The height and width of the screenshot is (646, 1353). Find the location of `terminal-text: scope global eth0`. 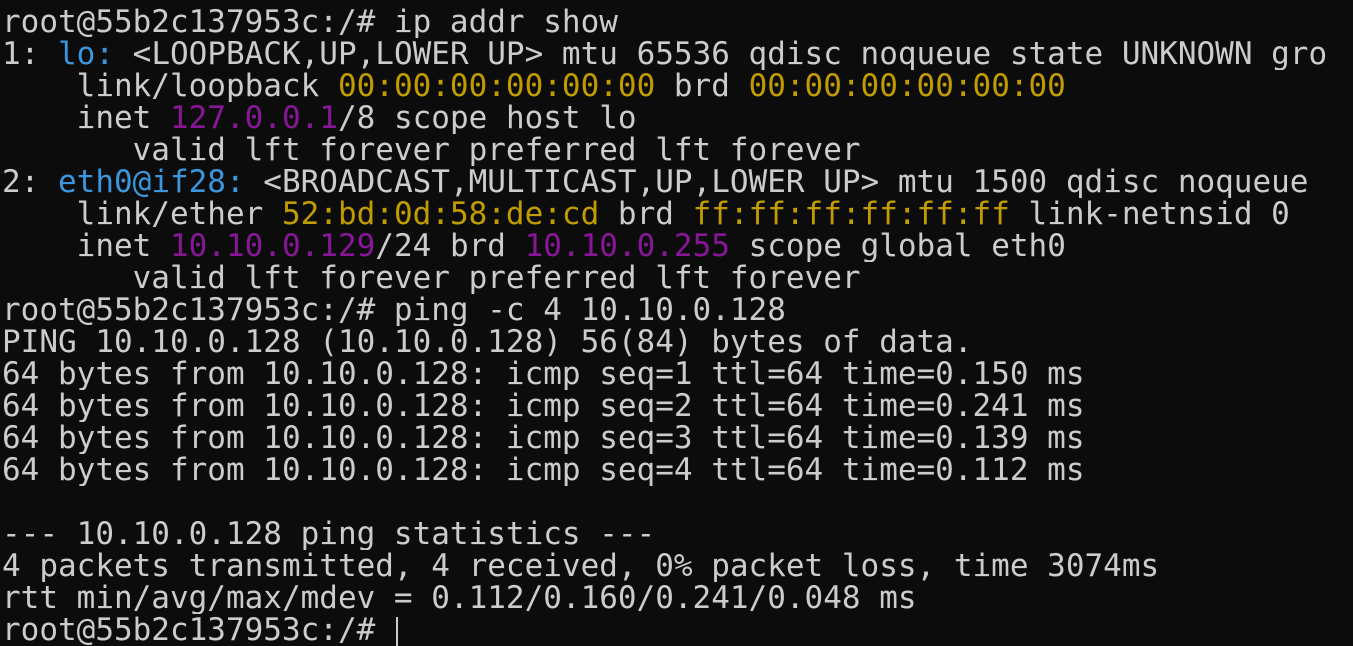

terminal-text: scope global eth0 is located at coordinates (897, 246).